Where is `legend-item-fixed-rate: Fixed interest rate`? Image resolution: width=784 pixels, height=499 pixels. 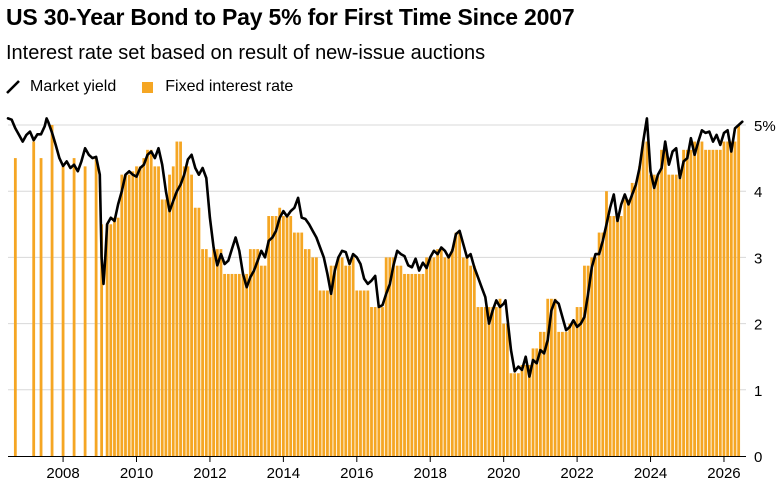 legend-item-fixed-rate: Fixed interest rate is located at coordinates (217, 87).